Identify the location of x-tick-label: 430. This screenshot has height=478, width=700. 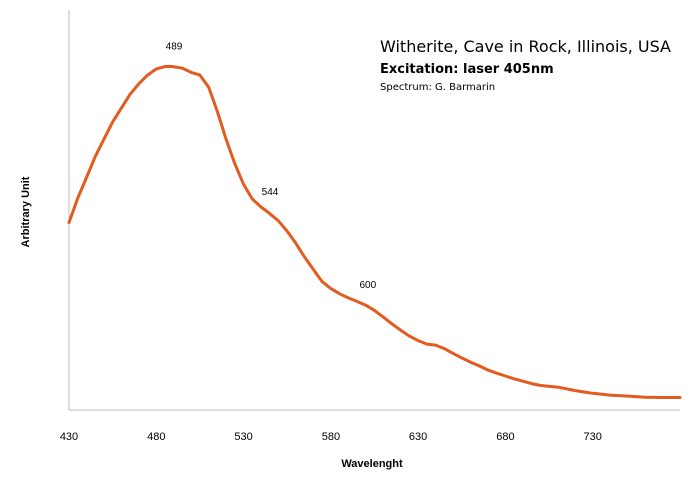
(69, 437).